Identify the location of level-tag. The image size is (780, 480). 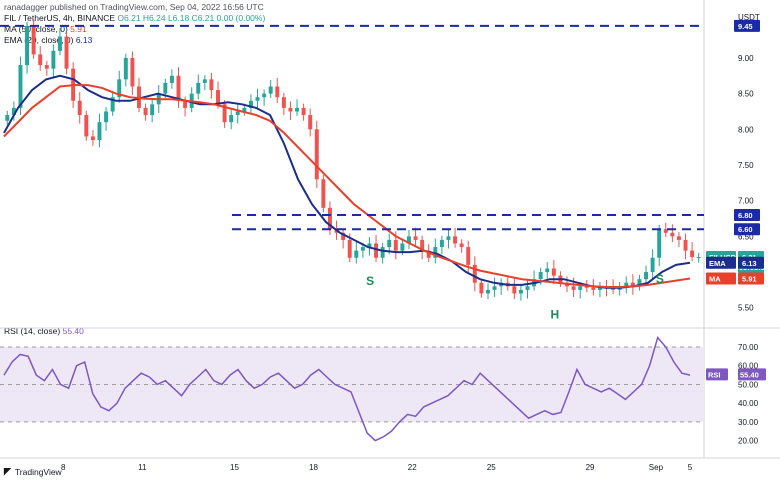
(747, 229).